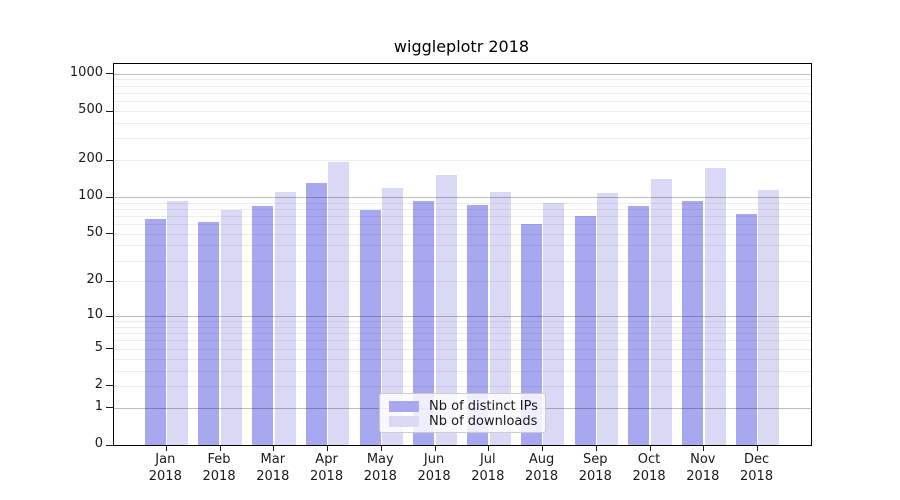  I want to click on legend-item: Nb of distinct IPs, so click(463, 406).